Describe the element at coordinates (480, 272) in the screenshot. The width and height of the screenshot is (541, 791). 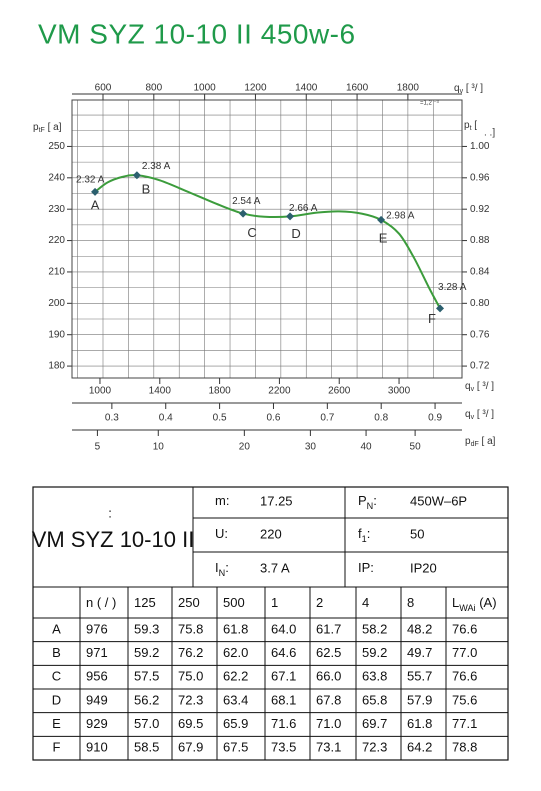
I see `y2-tick-label: 0.84` at that location.